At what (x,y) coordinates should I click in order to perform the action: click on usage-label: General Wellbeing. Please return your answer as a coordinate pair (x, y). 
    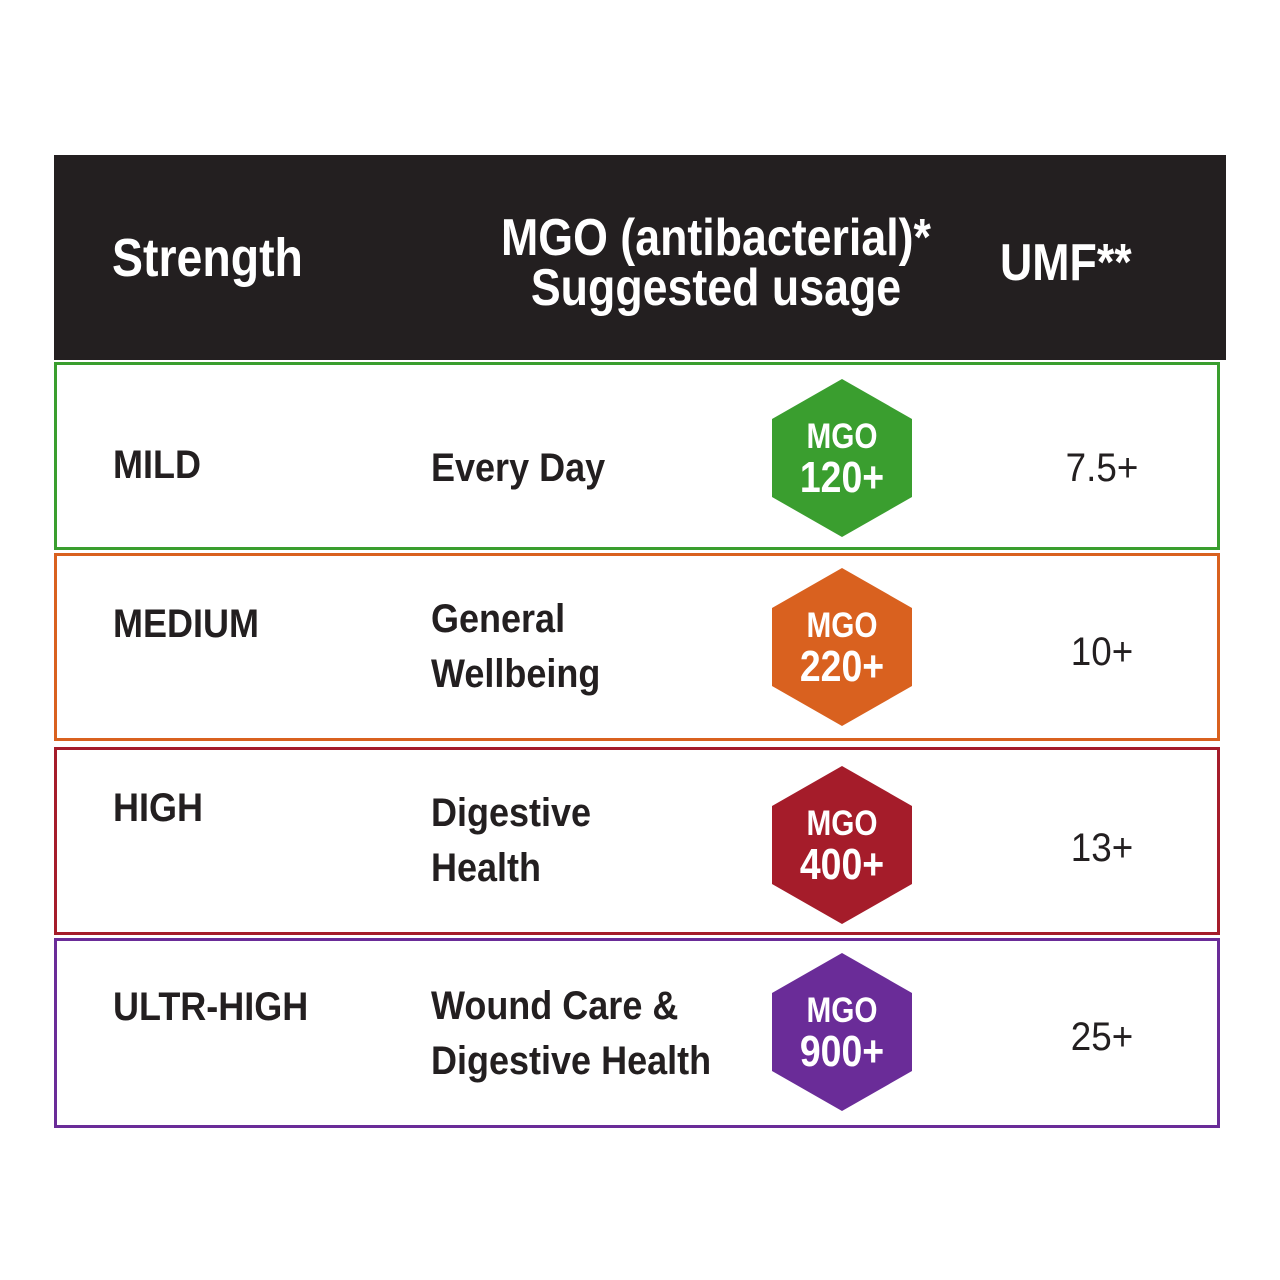
    Looking at the image, I should click on (516, 646).